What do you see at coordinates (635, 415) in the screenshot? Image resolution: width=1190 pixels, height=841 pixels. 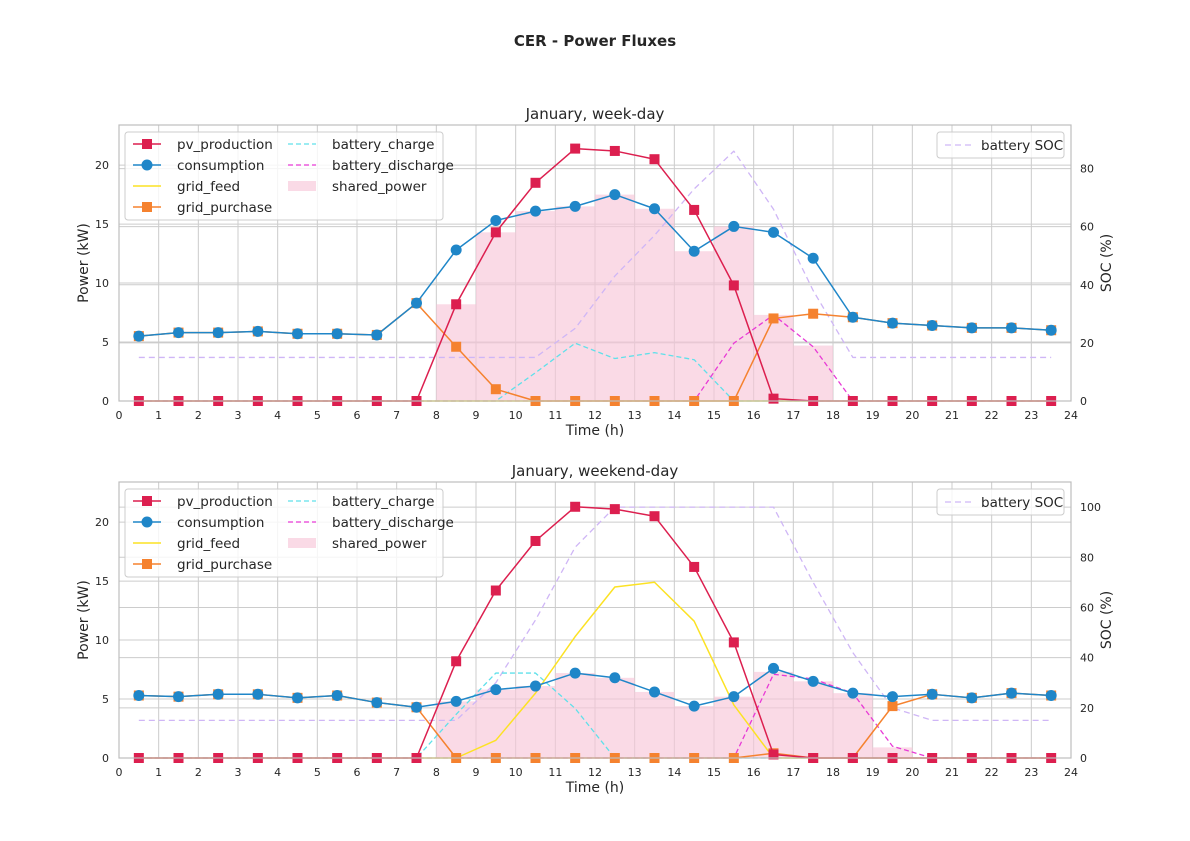 I see `x-tick-label: 13` at bounding box center [635, 415].